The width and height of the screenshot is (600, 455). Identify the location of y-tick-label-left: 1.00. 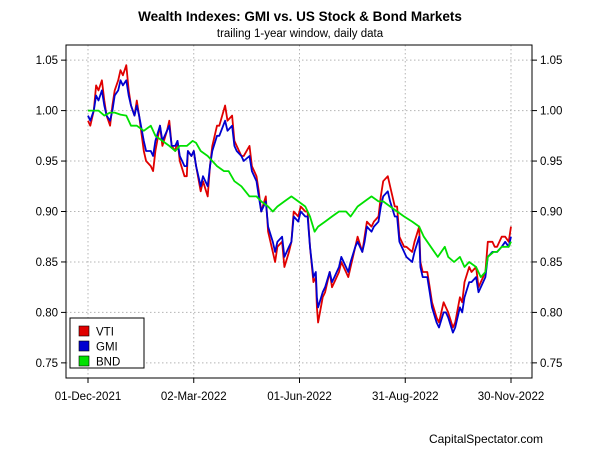
(47, 112).